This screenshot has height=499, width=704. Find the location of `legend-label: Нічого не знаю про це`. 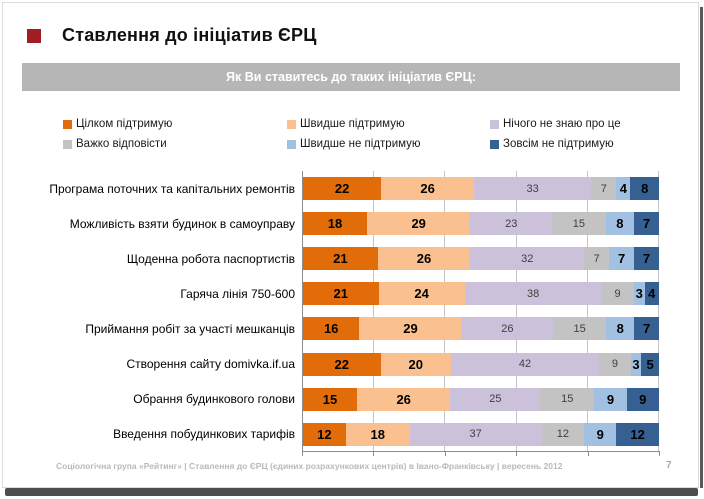

legend-label: Нічого не знаю про це is located at coordinates (562, 124).